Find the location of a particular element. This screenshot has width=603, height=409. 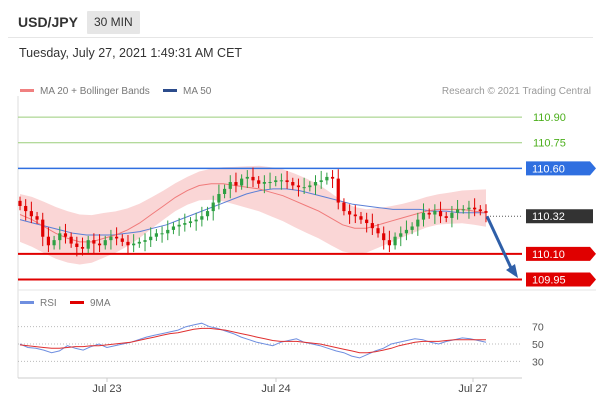

chart-header: USD/JPY 30 MIN is located at coordinates (301, 22).